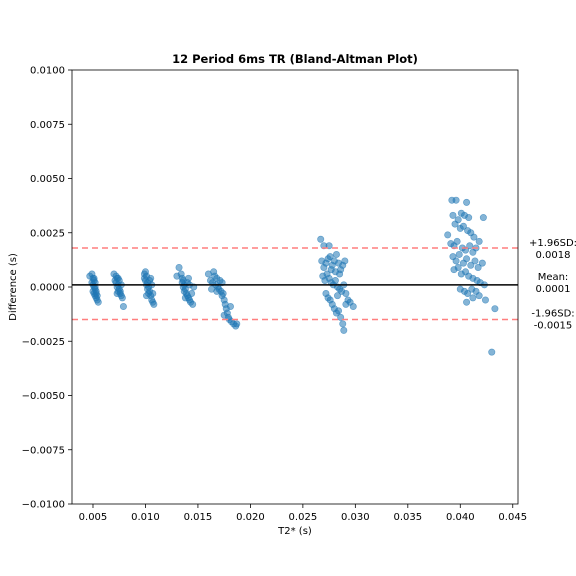  What do you see at coordinates (145, 517) in the screenshot?
I see `x-tick-label: 0.010` at bounding box center [145, 517].